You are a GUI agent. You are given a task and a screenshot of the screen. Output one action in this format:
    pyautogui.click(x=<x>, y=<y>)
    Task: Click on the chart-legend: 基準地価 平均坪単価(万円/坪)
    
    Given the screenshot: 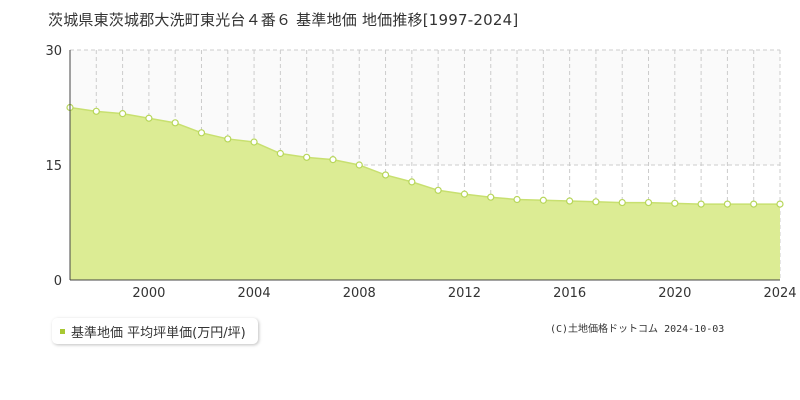 What is the action you would take?
    pyautogui.click(x=155, y=331)
    